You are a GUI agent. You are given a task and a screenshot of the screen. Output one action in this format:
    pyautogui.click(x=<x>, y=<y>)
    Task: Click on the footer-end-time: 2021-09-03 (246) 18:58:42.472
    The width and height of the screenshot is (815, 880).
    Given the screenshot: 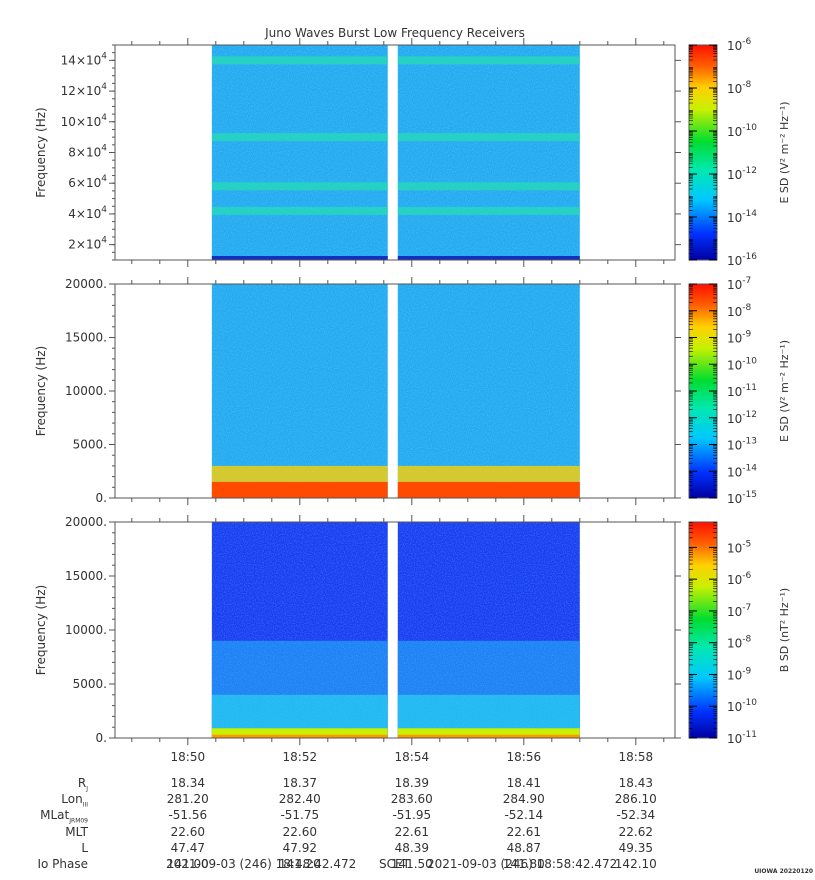 What is the action you would take?
    pyautogui.click(x=522, y=864)
    